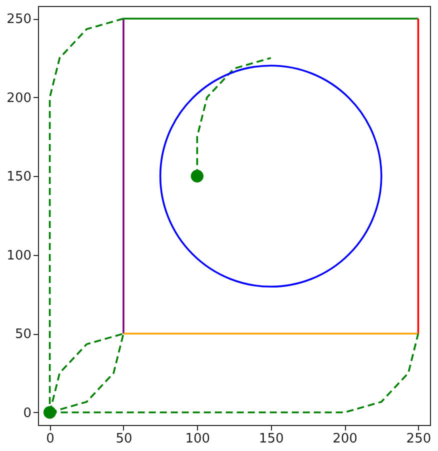  Describe the element at coordinates (23, 334) in the screenshot. I see `y-tick-label: 50` at that location.